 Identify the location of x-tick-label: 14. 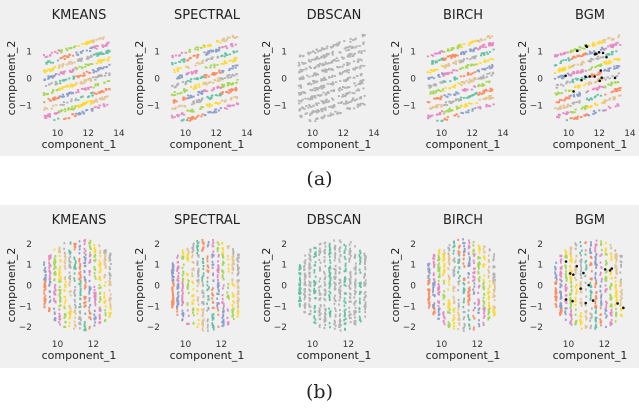
(374, 134).